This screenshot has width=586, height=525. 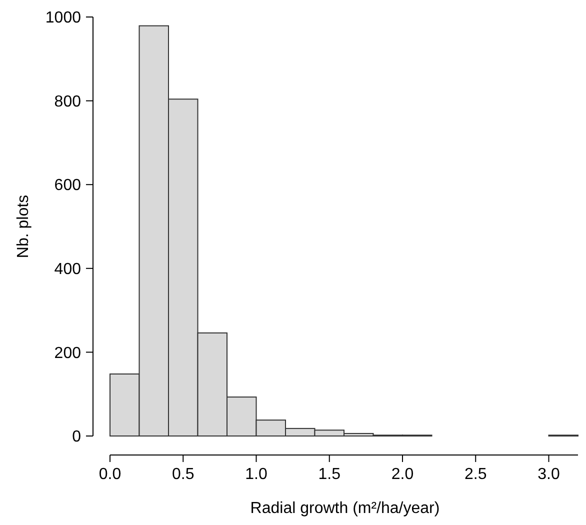 What do you see at coordinates (77, 437) in the screenshot?
I see `y-tick-label: 0` at bounding box center [77, 437].